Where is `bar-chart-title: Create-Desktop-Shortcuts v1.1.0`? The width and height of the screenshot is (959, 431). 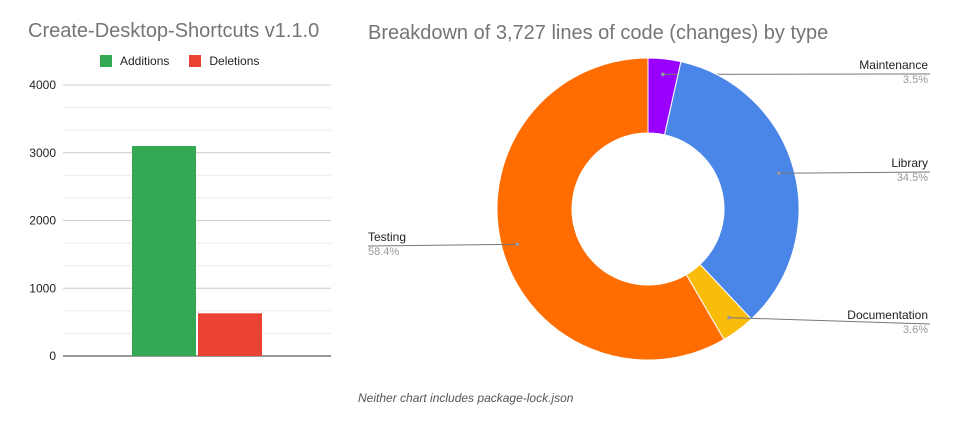 bar-chart-title: Create-Desktop-Shortcuts v1.1.0 is located at coordinates (174, 31).